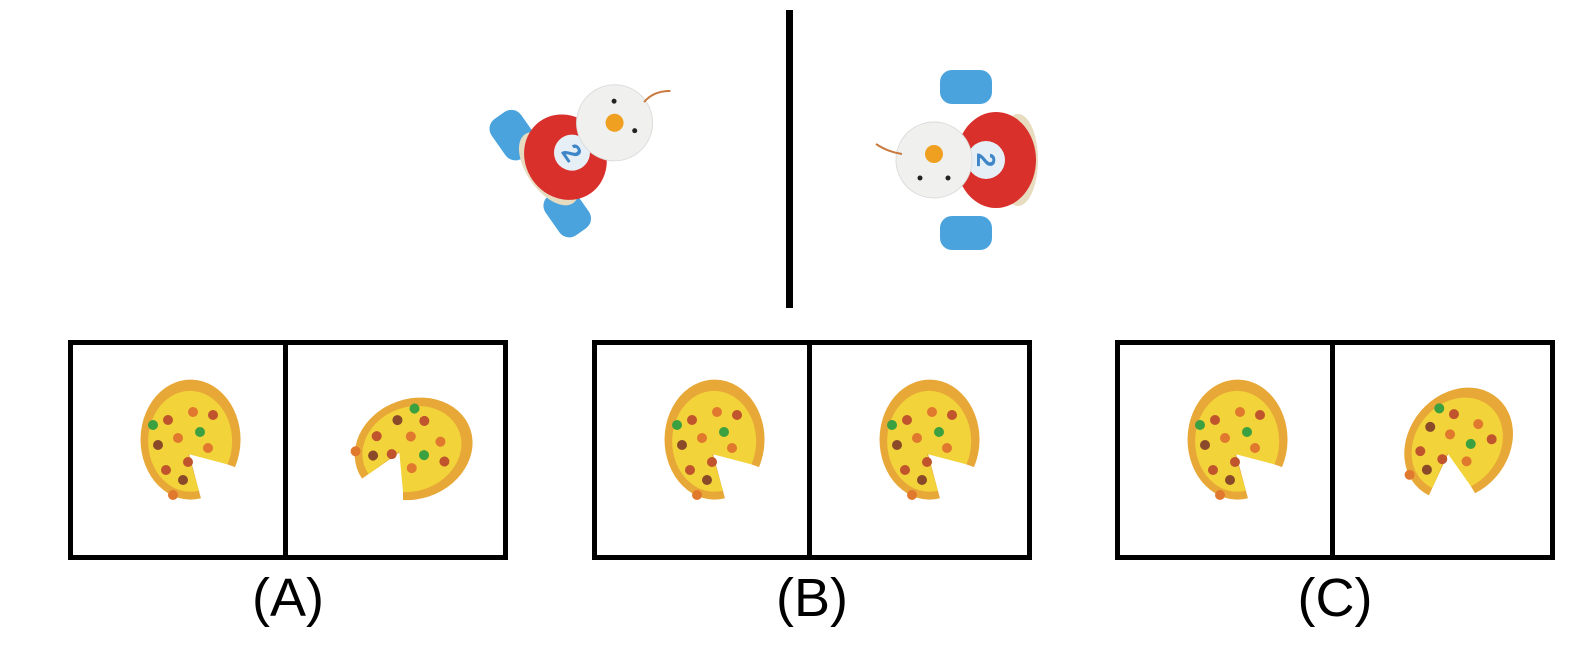 This screenshot has width=1584, height=650. Describe the element at coordinates (1237, 439) in the screenshot. I see `option-c-left-pizza` at that location.